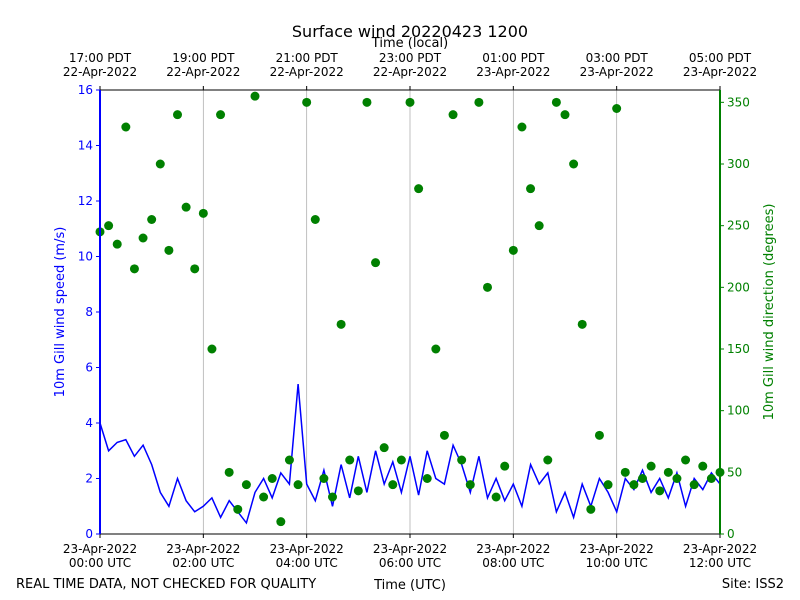  Describe the element at coordinates (203, 58) in the screenshot. I see `x2-tick-label-line: 19:00 PDT` at that location.